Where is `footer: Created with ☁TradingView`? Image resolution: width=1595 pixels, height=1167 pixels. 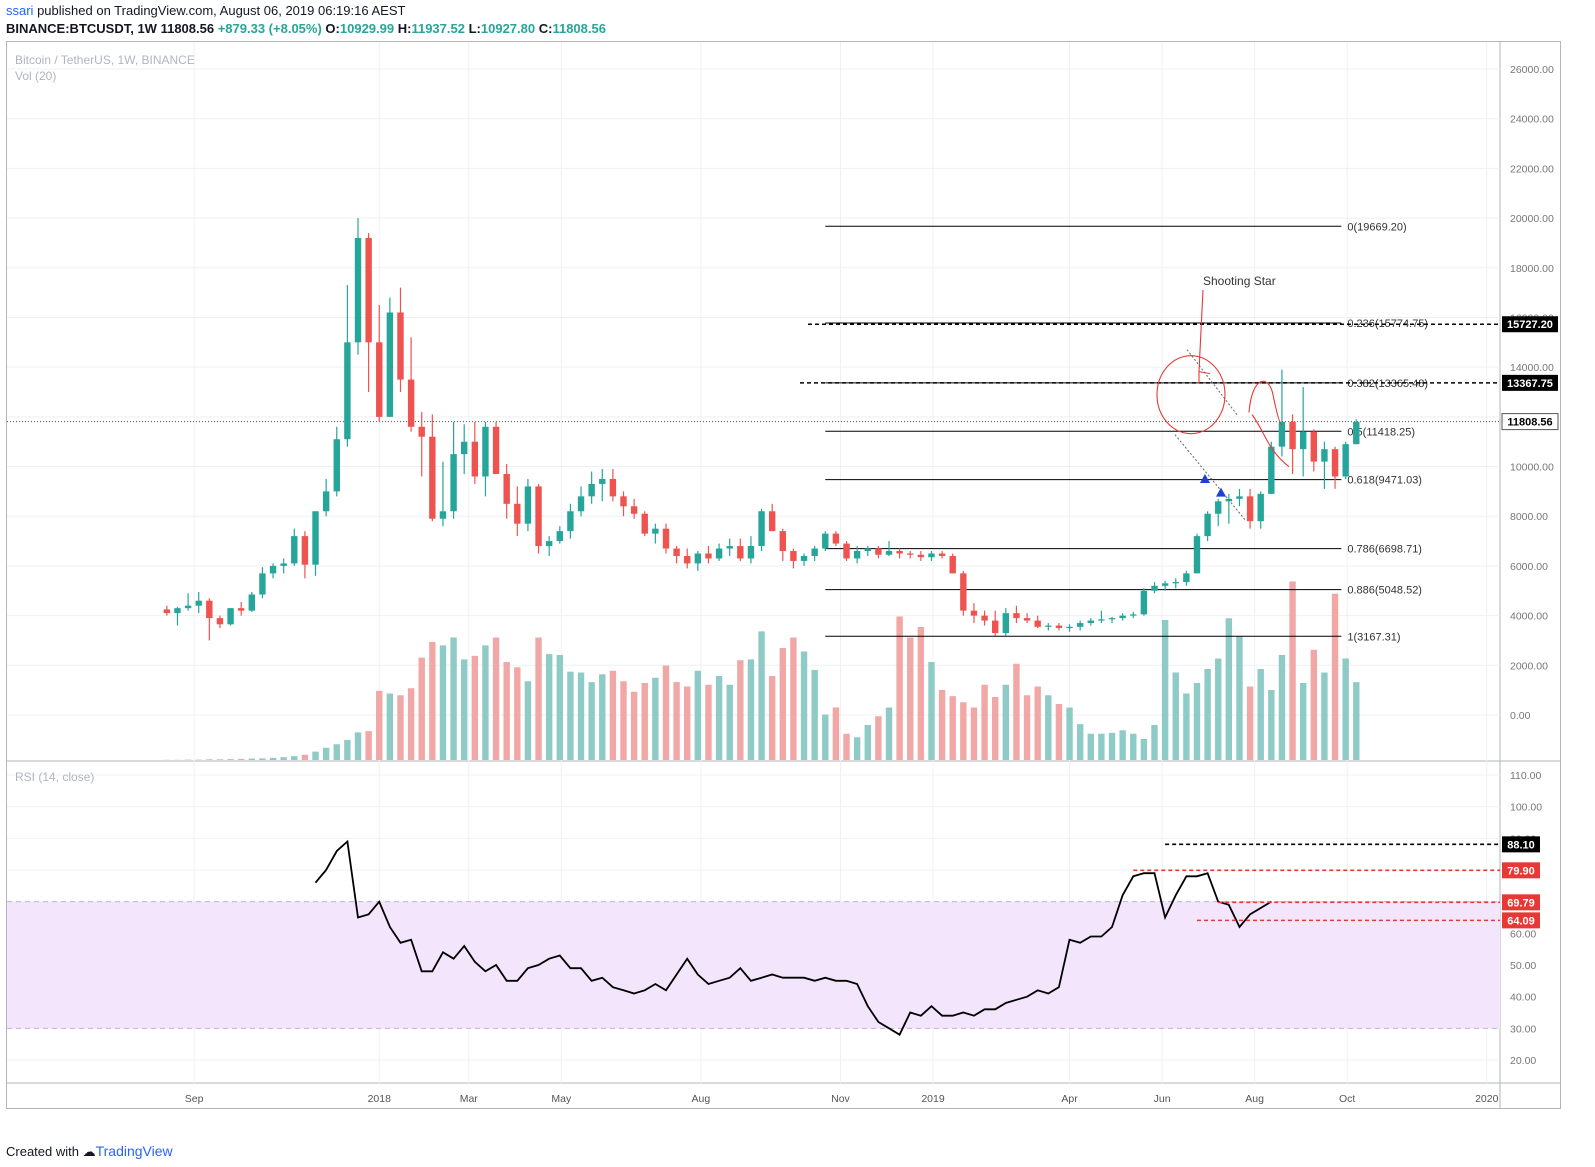 footer: Created with ☁TradingView is located at coordinates (89, 1151).